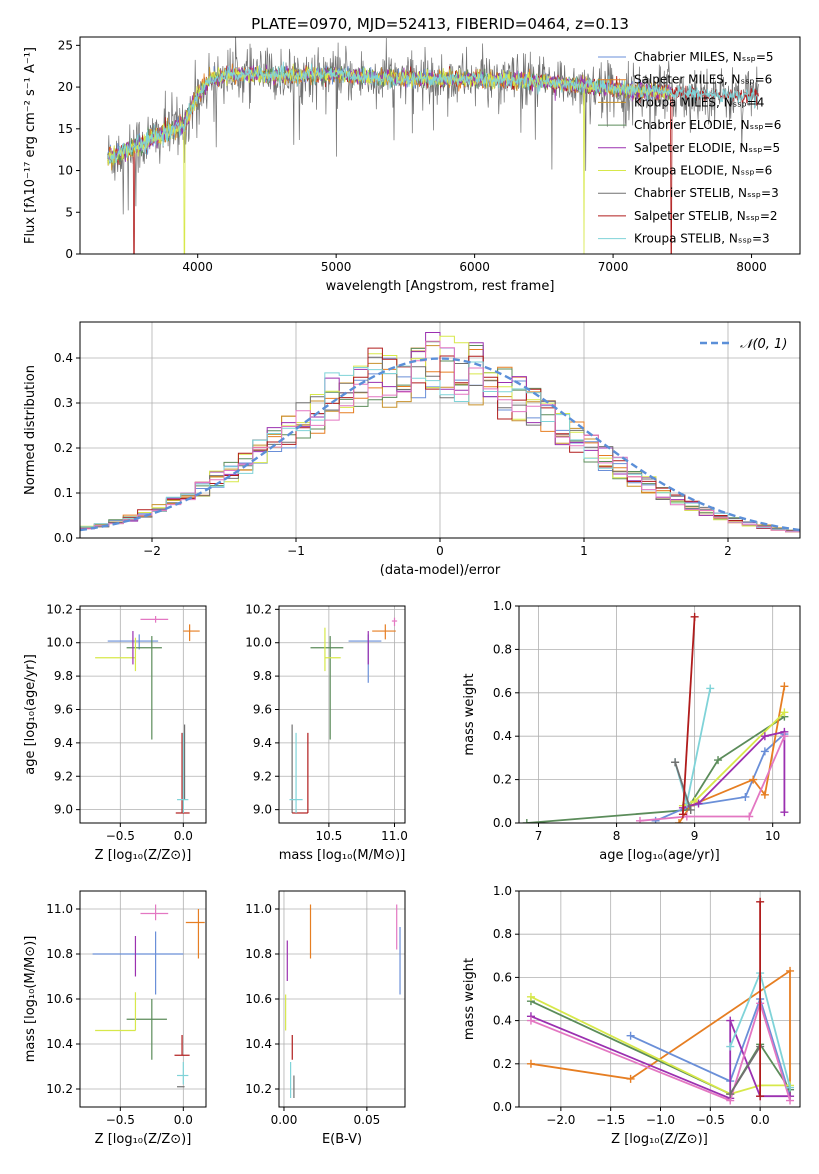  What do you see at coordinates (707, 148) in the screenshot?
I see `legend-label: Salpeter ELODIE, Nₛₛₚ=5` at bounding box center [707, 148].